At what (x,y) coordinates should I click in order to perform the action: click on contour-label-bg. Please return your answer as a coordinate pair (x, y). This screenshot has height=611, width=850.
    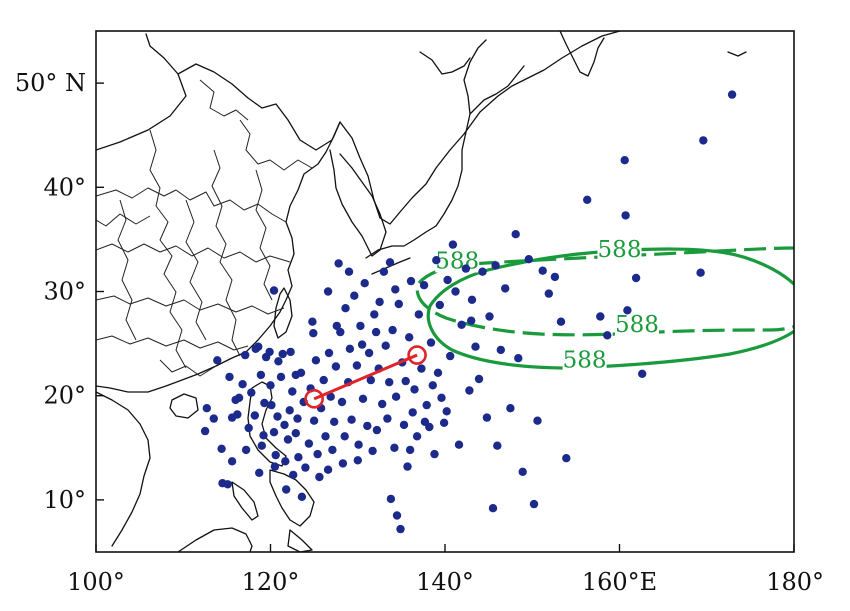
    Looking at the image, I should click on (636, 325).